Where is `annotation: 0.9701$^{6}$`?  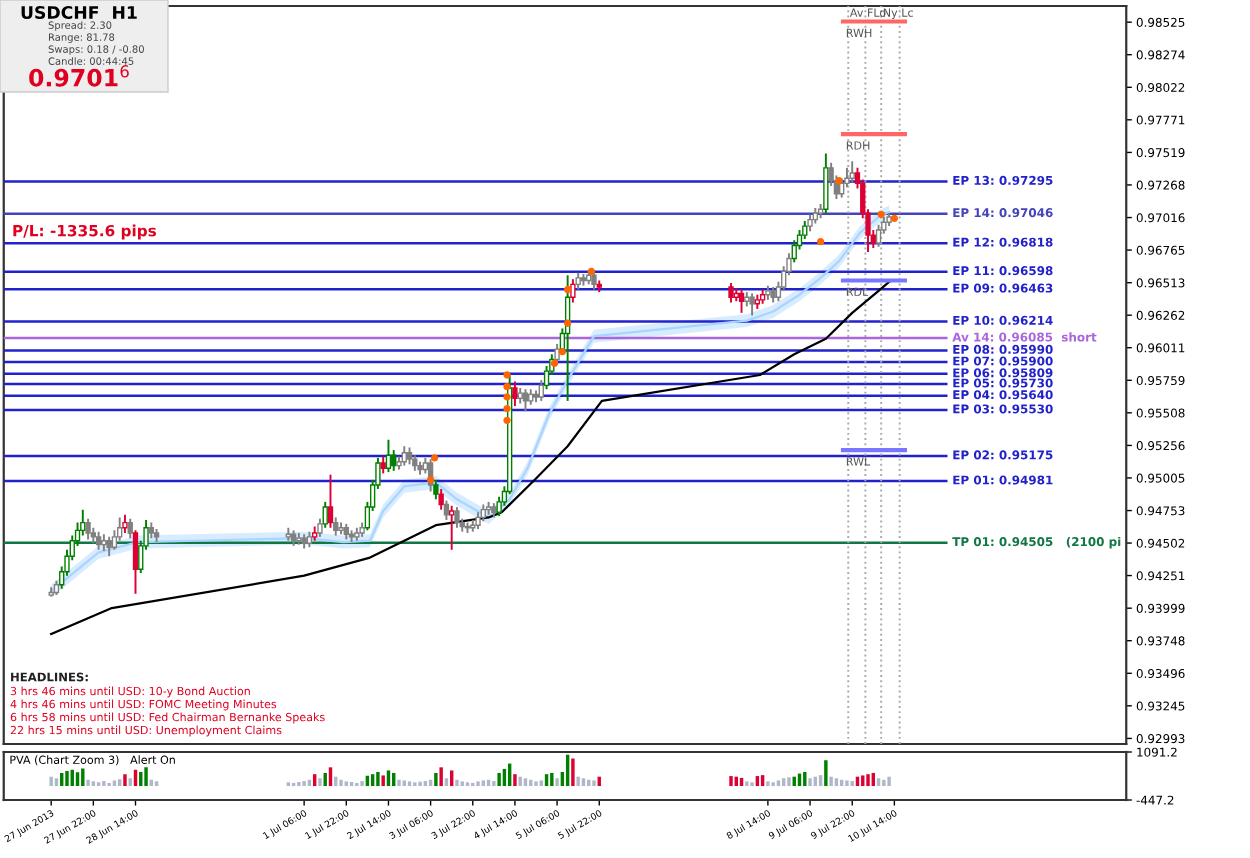
annotation: 0.9701$^{6}$ is located at coordinates (79, 76).